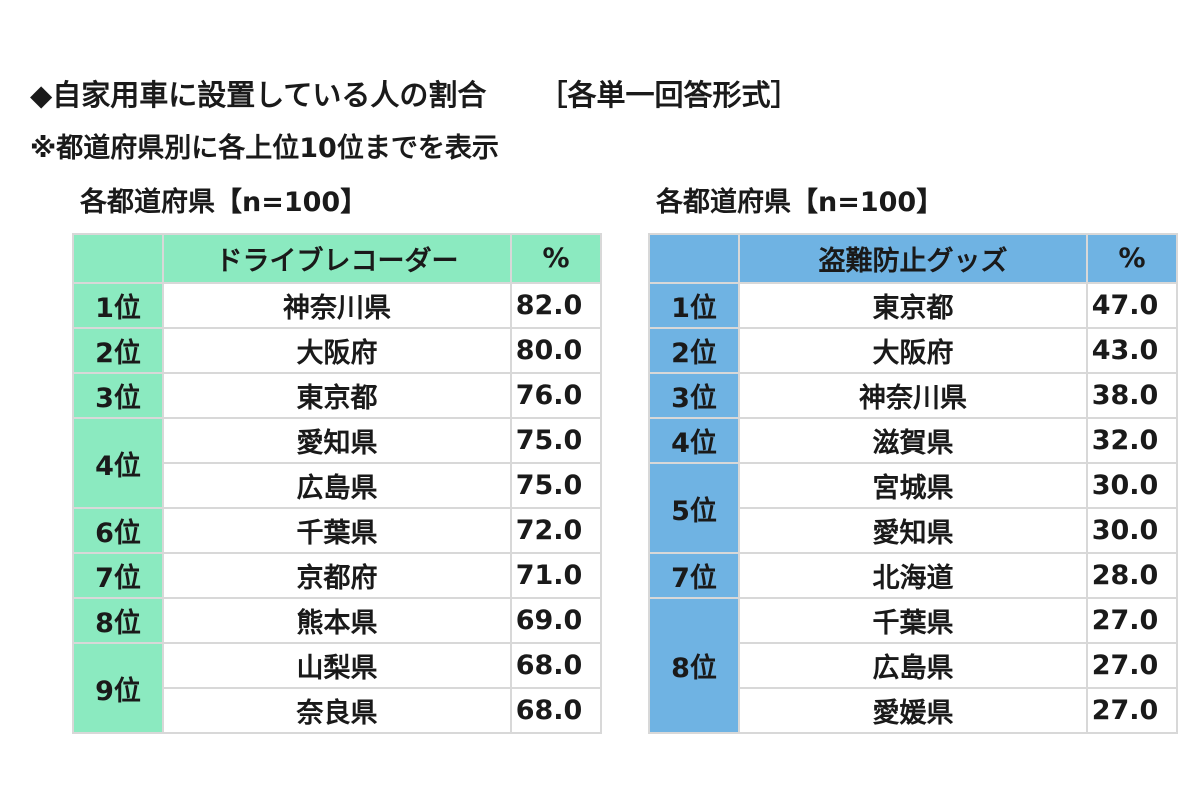  I want to click on table-row: 3位 東京都 76.0, so click(337, 395).